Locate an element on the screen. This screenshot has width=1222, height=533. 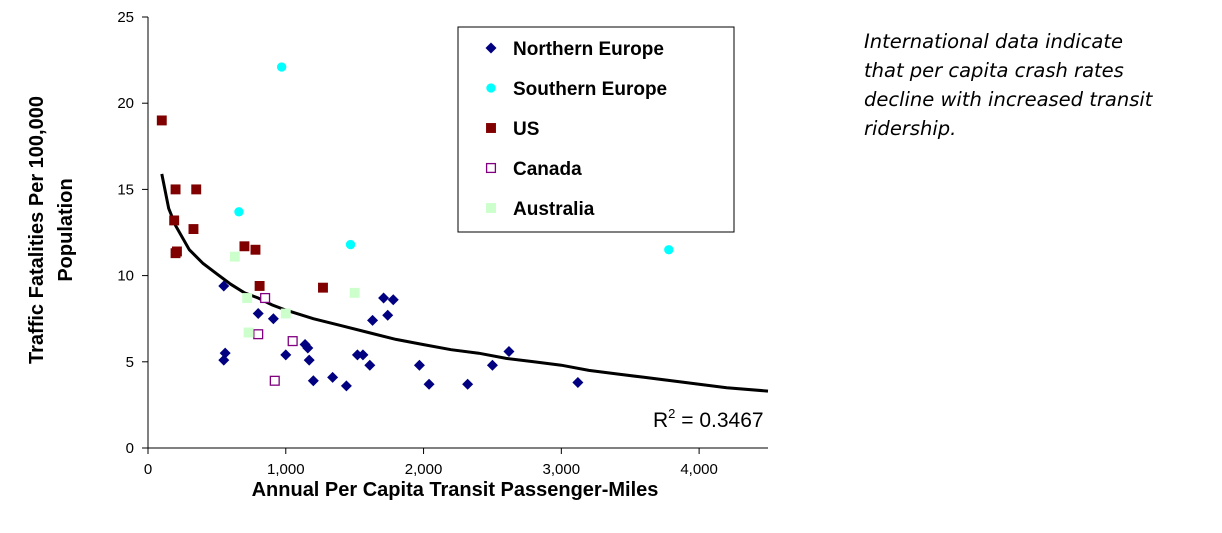
y-tick-label: 25 is located at coordinates (125, 17).